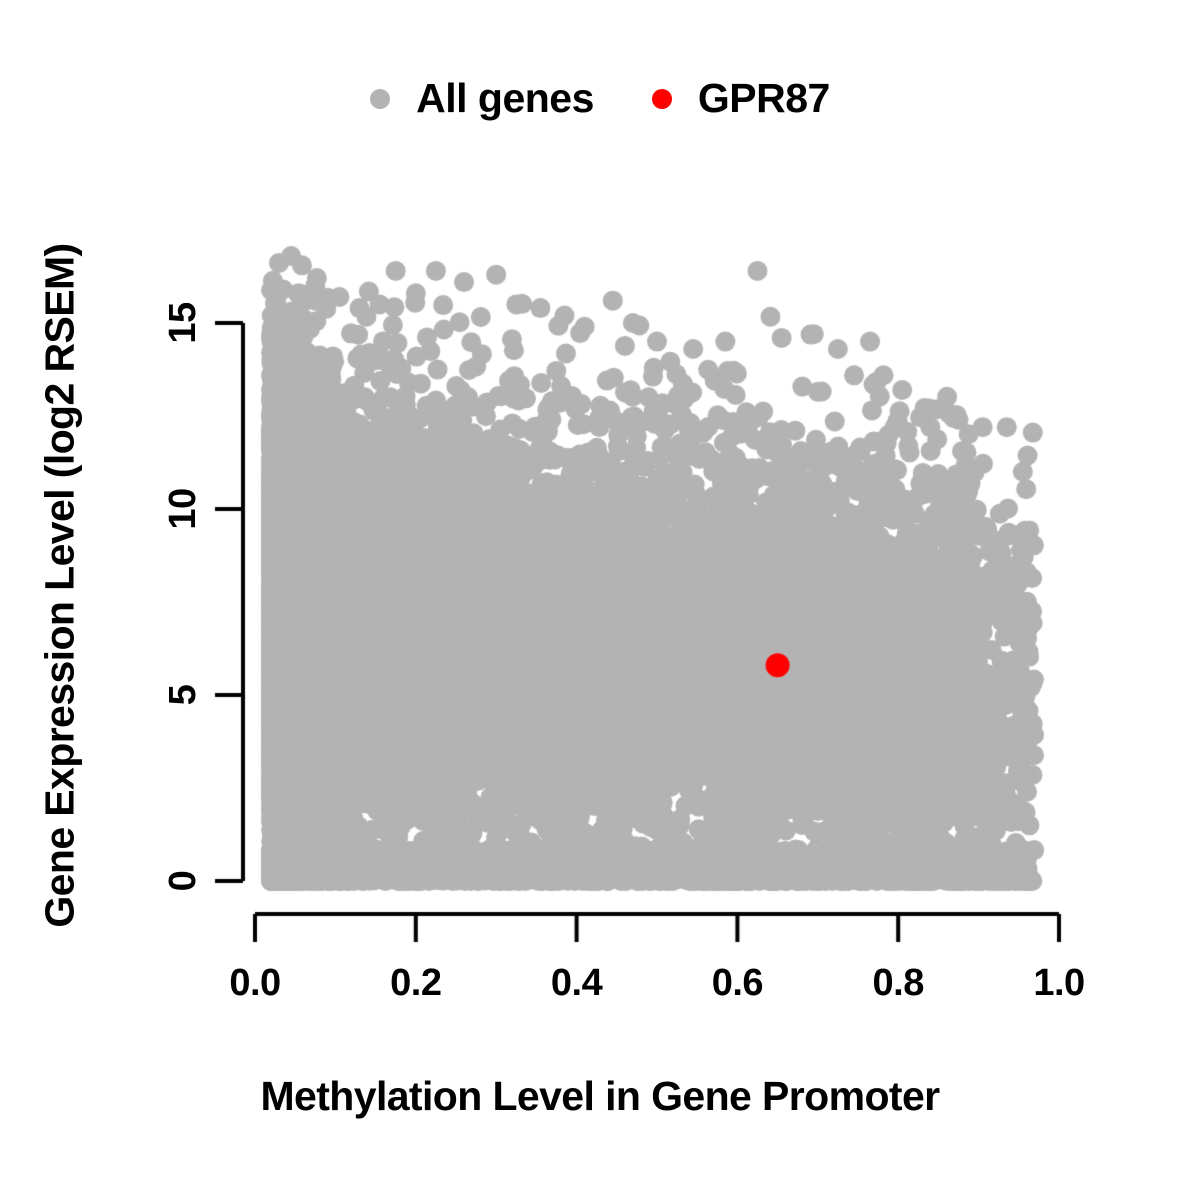  Describe the element at coordinates (183, 881) in the screenshot. I see `y-tick-label: 0` at that location.